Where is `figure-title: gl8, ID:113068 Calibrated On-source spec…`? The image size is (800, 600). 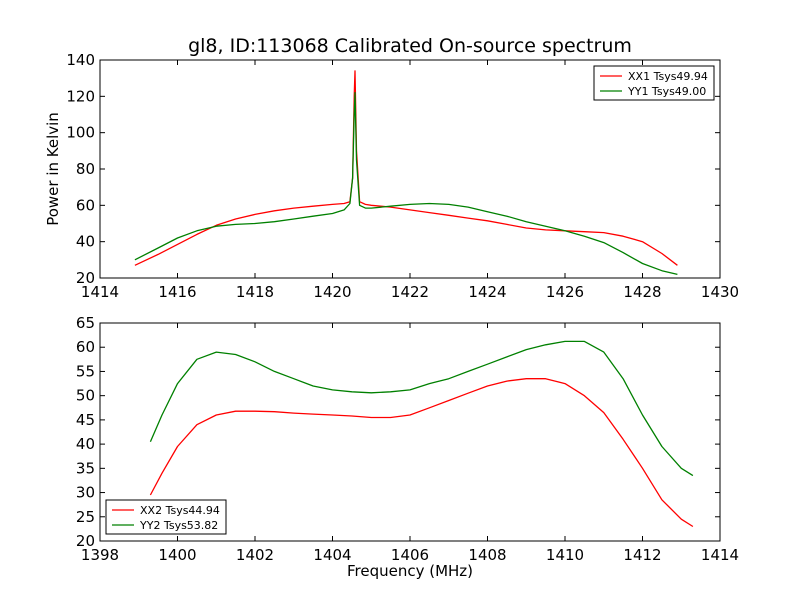
figure-title: gl8, ID:113068 Calibrated On-source spec… is located at coordinates (410, 46).